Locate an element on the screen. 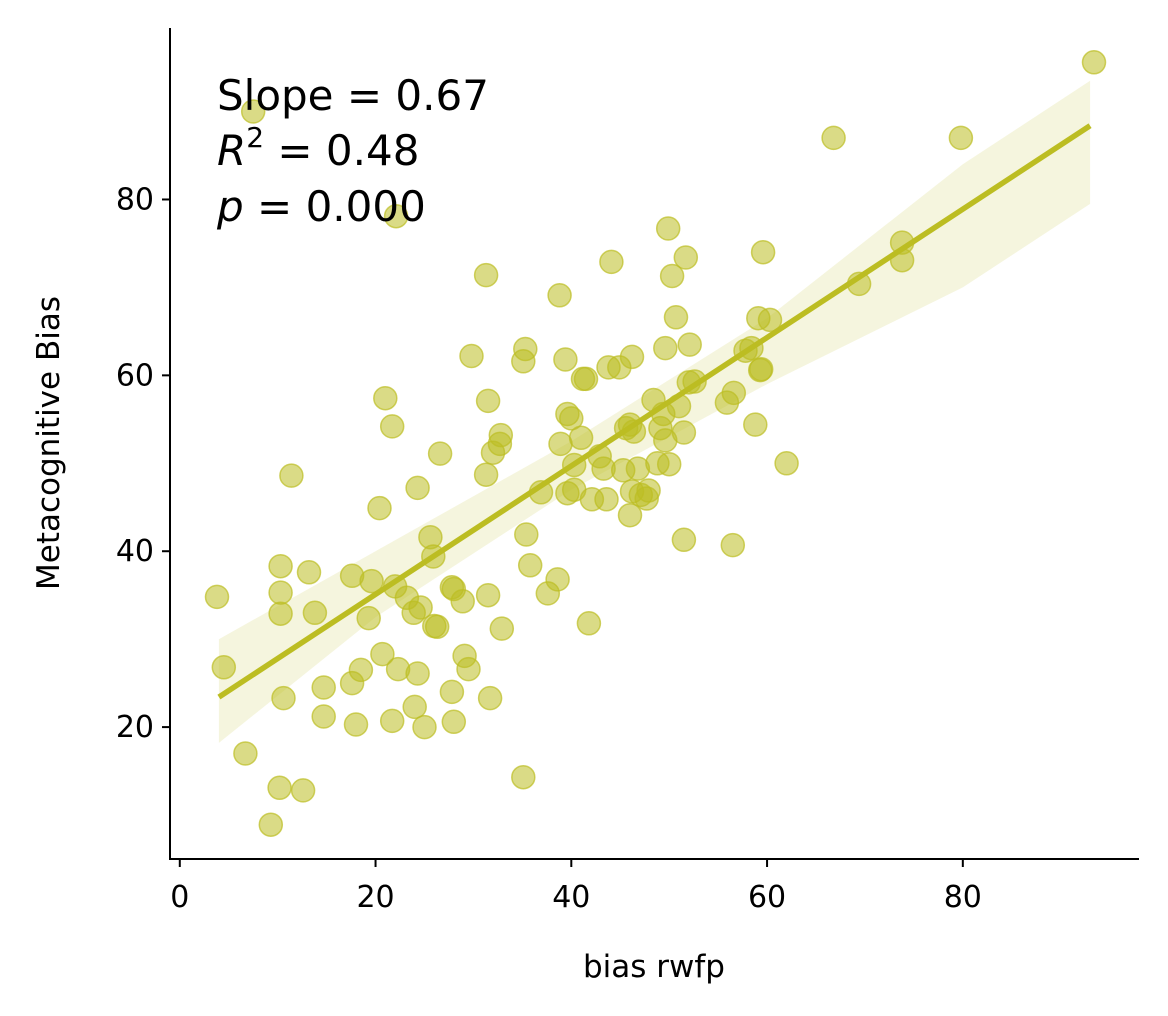 Image resolution: width=1168 pixels, height=1016 pixels. x-tick-label: 80 is located at coordinates (963, 897).